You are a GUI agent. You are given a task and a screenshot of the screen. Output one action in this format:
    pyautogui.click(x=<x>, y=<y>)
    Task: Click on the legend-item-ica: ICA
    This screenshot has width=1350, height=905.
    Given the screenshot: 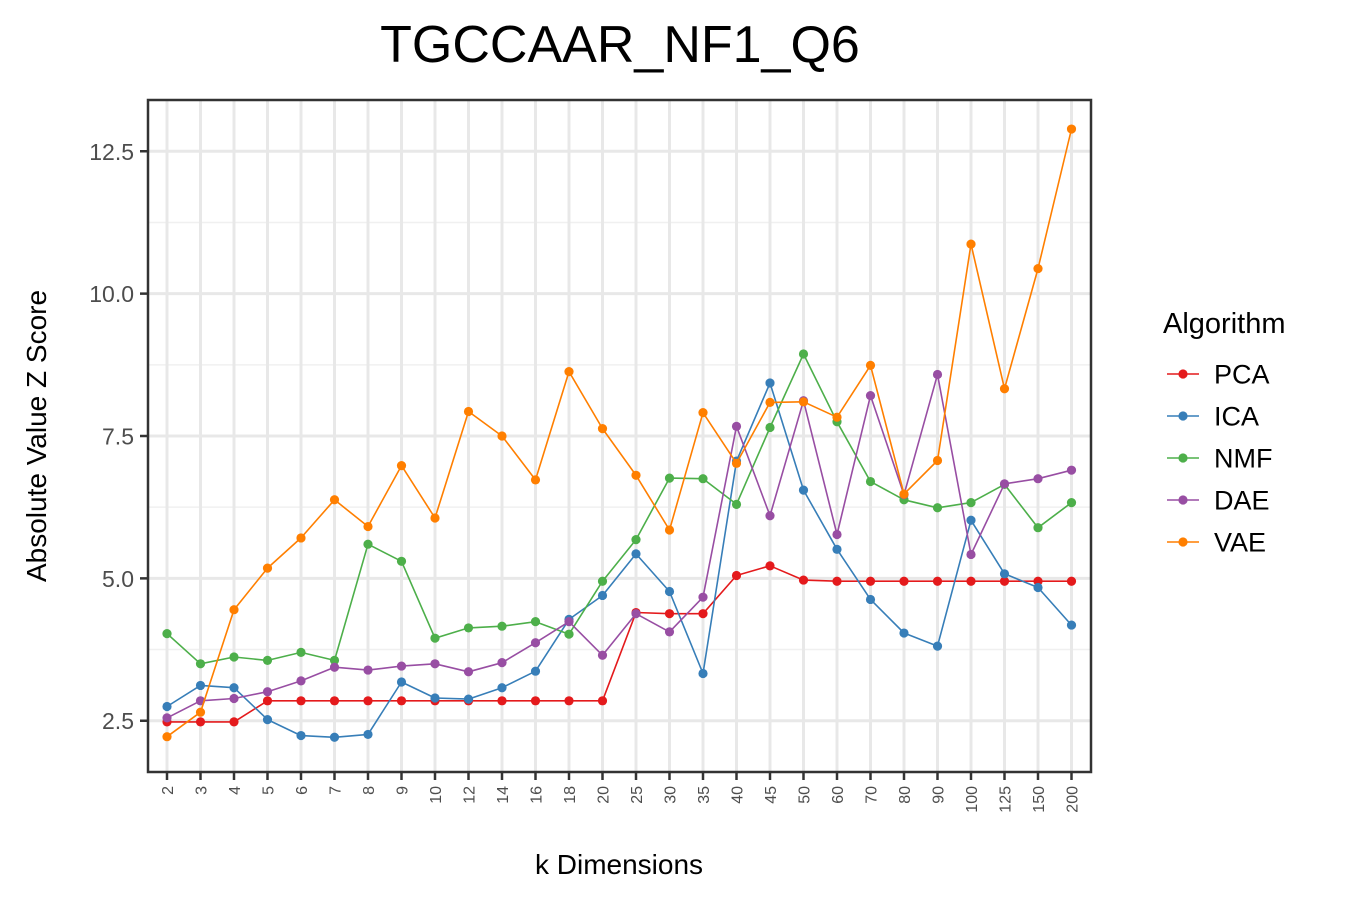 What is the action you would take?
    pyautogui.click(x=1213, y=417)
    